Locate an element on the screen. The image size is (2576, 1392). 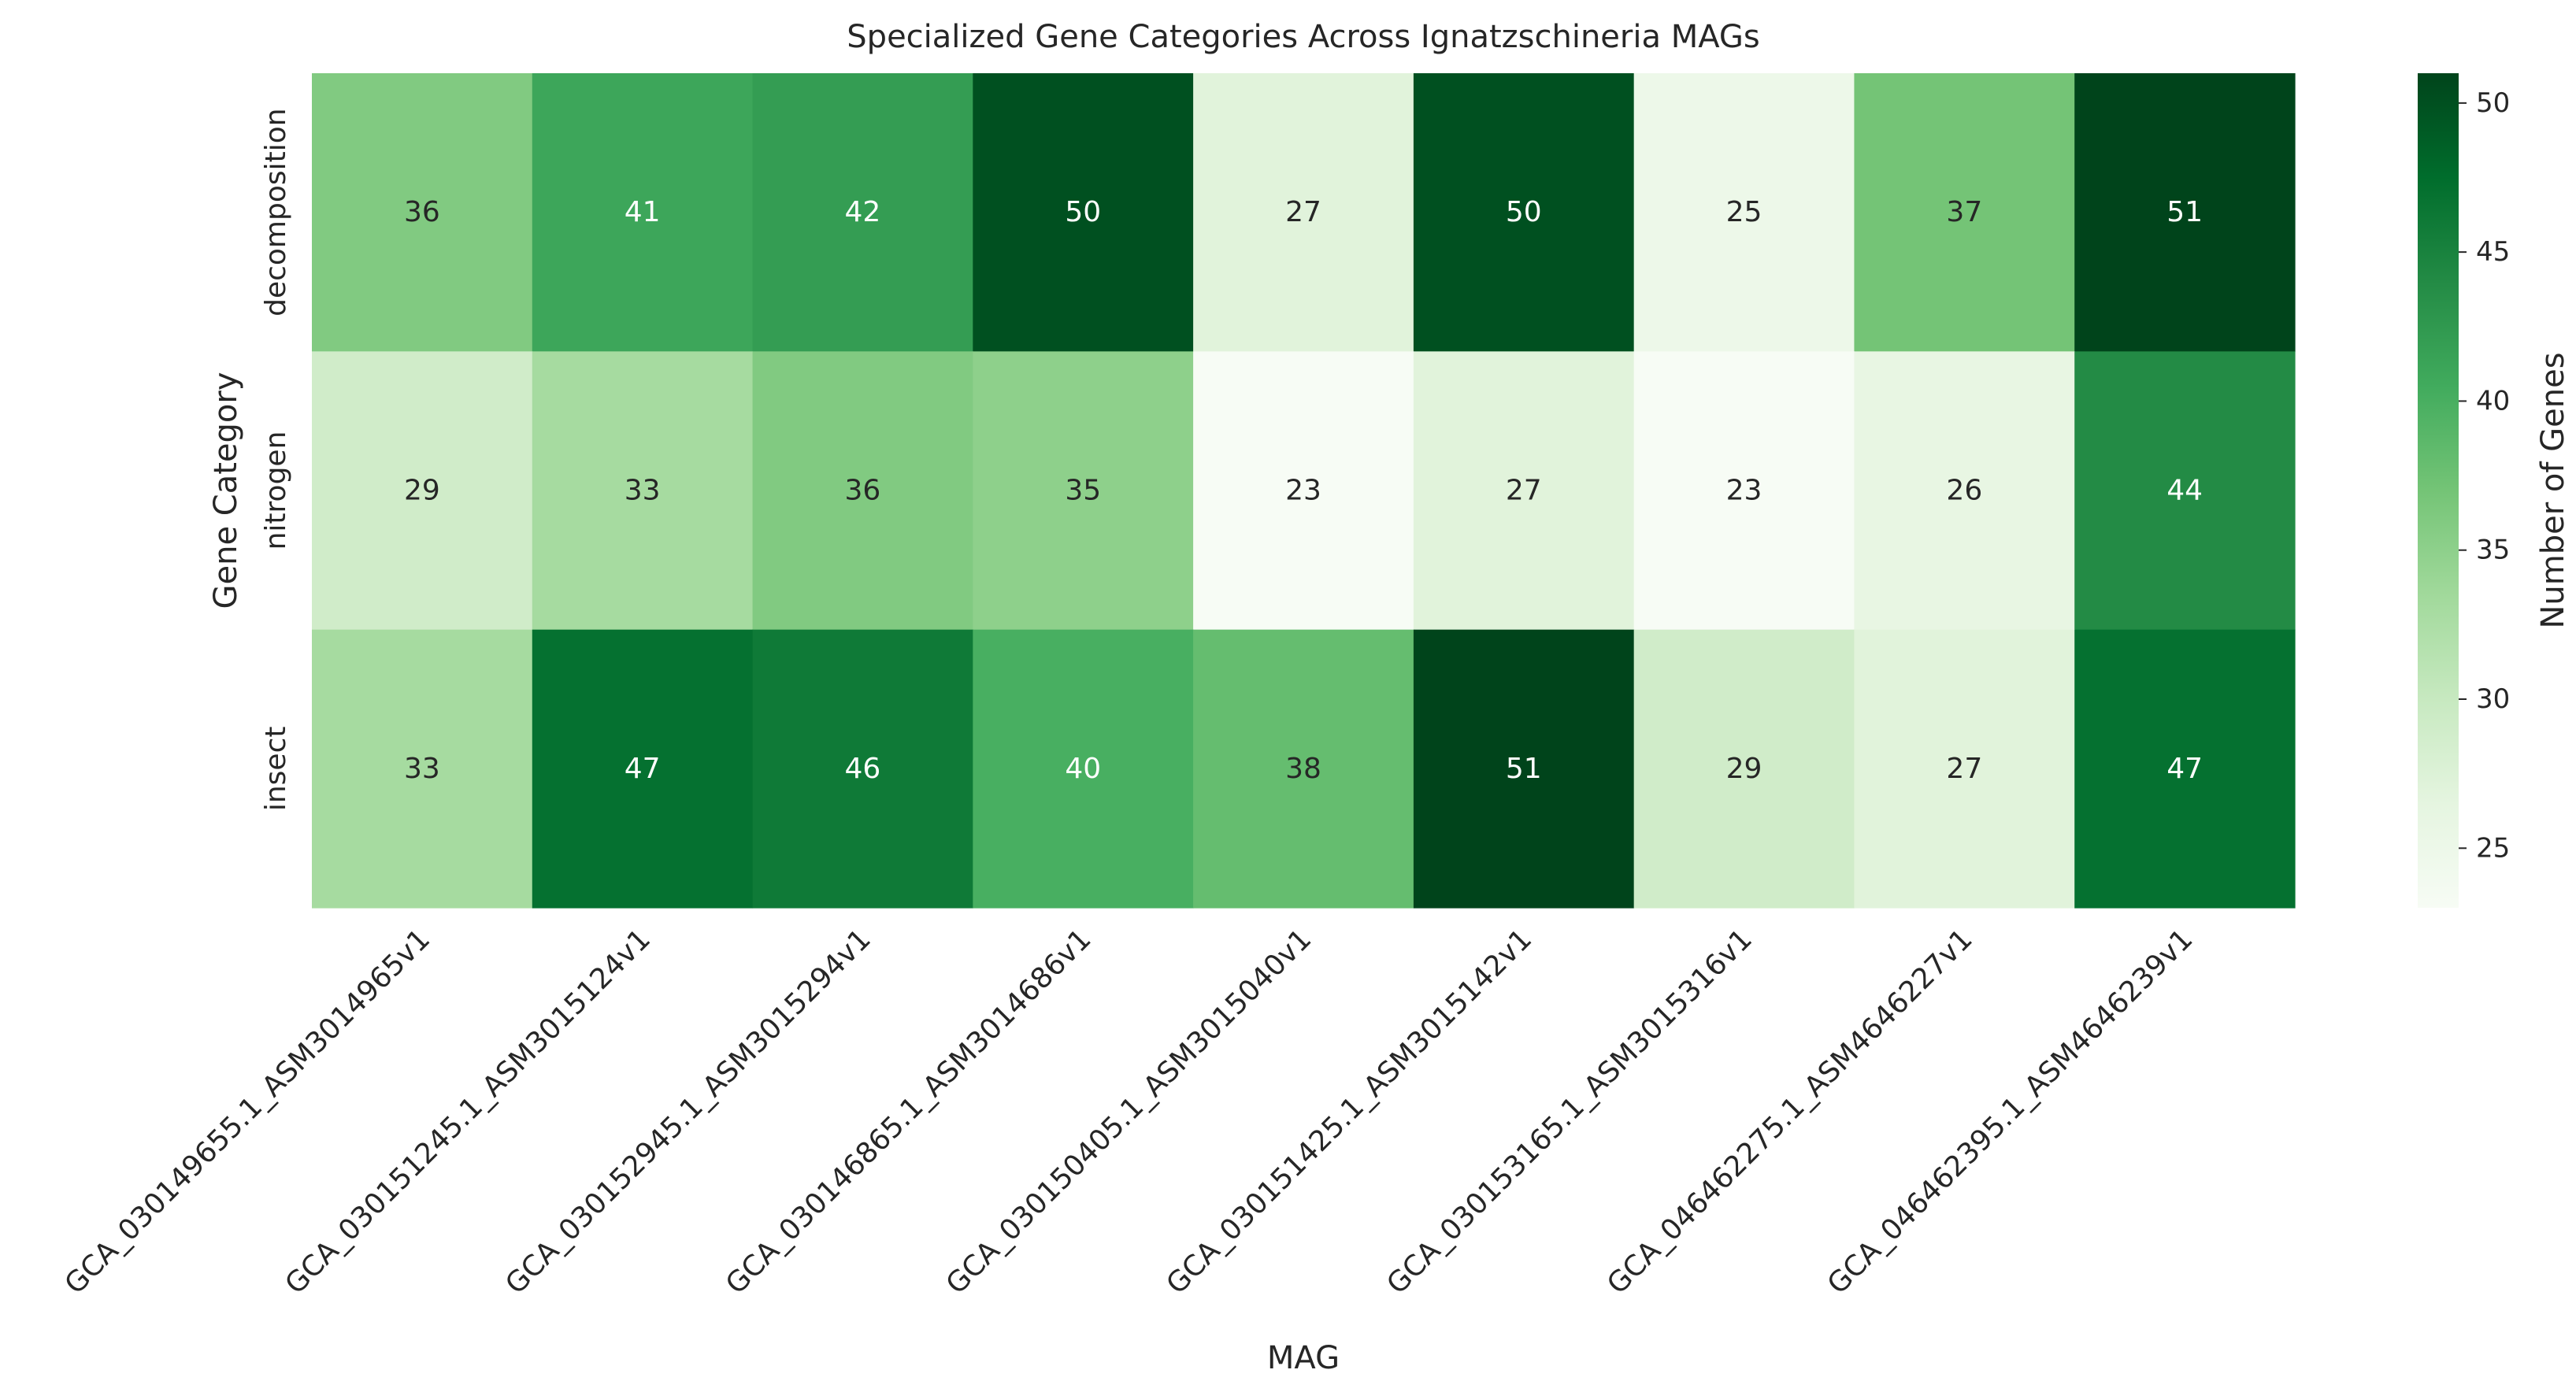
column-tick-label: GCA_030153165.1_ASM3015316v1 is located at coordinates (1570, 1112).